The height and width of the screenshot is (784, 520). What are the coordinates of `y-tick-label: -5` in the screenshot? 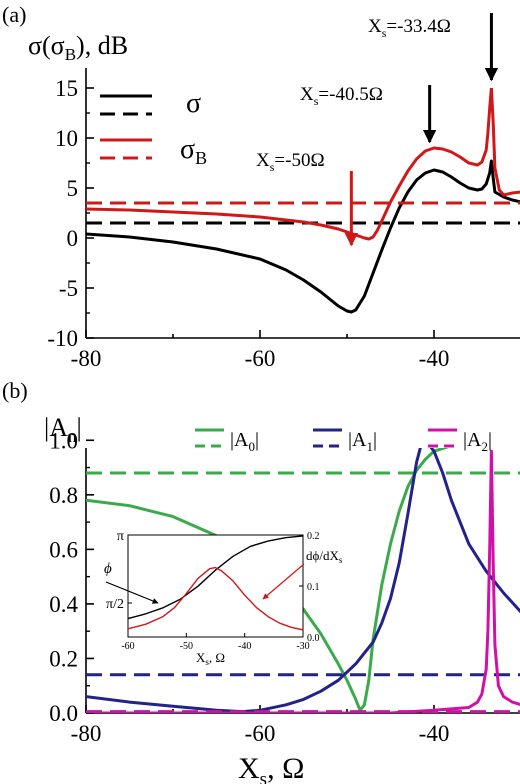 It's located at (68, 288).